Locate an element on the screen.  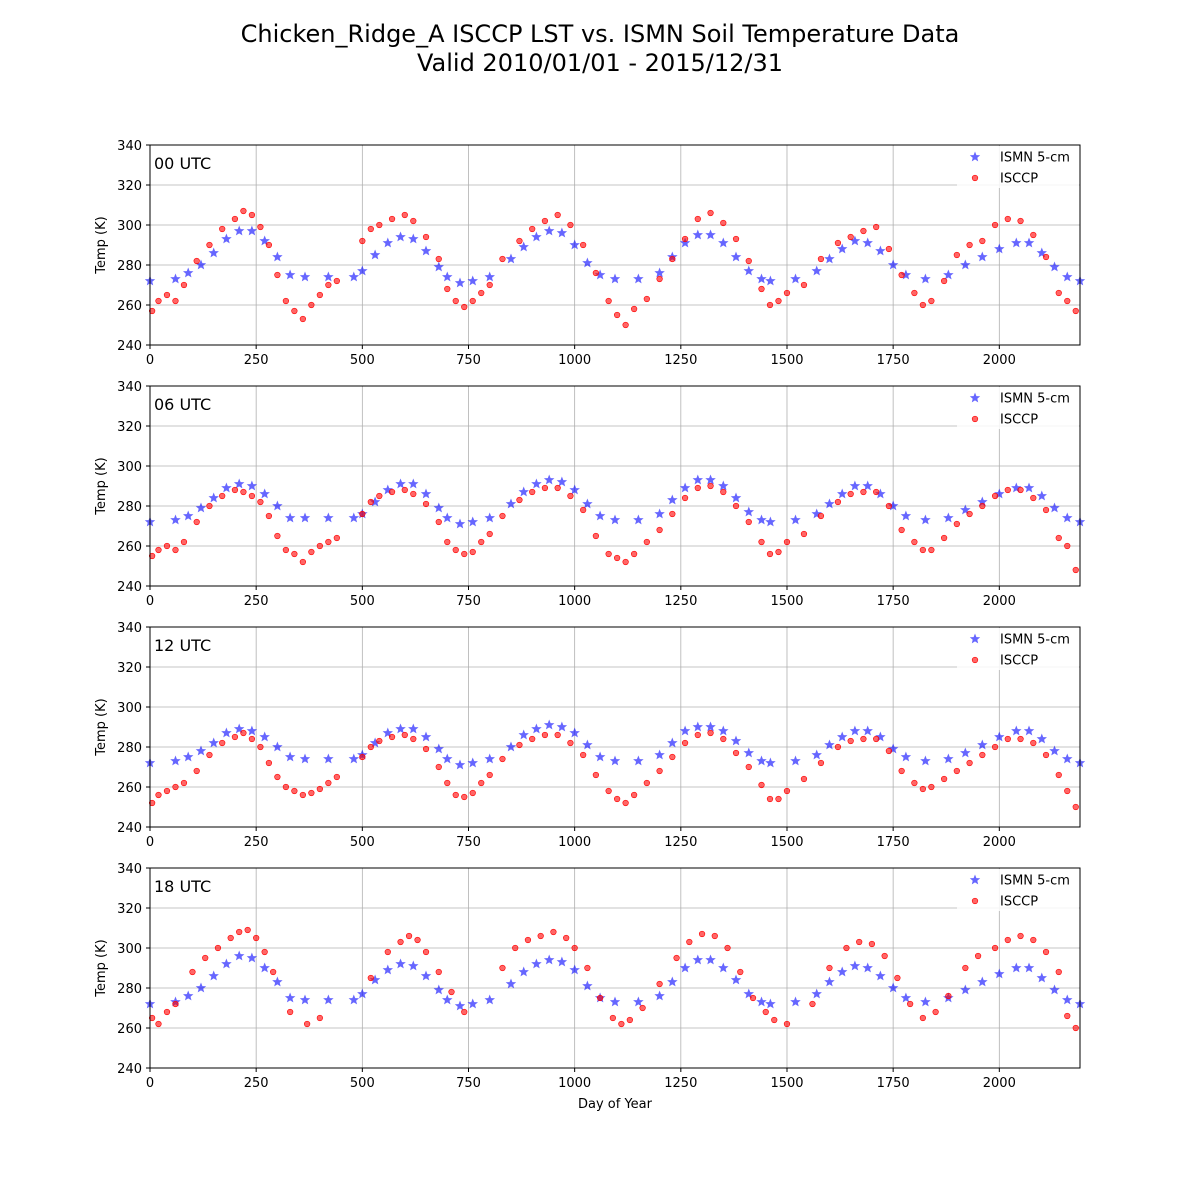
legend-marker-circle is located at coordinates (975, 901).